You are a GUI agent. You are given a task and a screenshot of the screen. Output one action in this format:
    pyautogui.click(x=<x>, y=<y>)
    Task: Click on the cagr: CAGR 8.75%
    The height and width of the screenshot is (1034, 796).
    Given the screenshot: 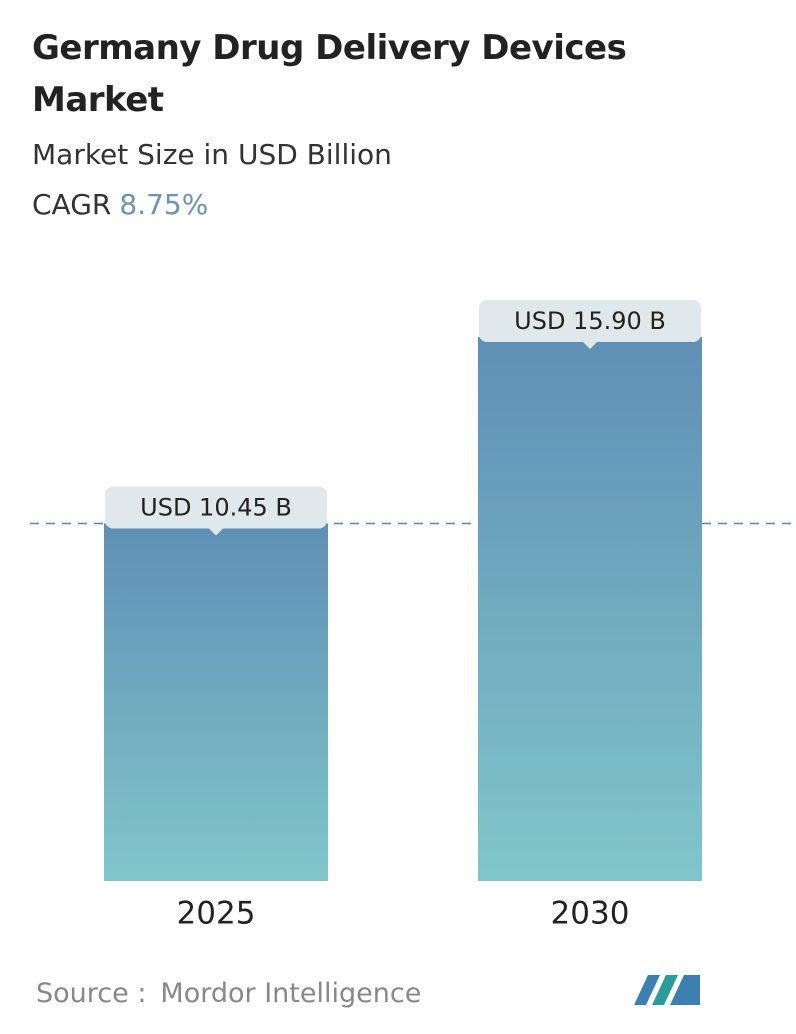 What is the action you would take?
    pyautogui.click(x=120, y=204)
    